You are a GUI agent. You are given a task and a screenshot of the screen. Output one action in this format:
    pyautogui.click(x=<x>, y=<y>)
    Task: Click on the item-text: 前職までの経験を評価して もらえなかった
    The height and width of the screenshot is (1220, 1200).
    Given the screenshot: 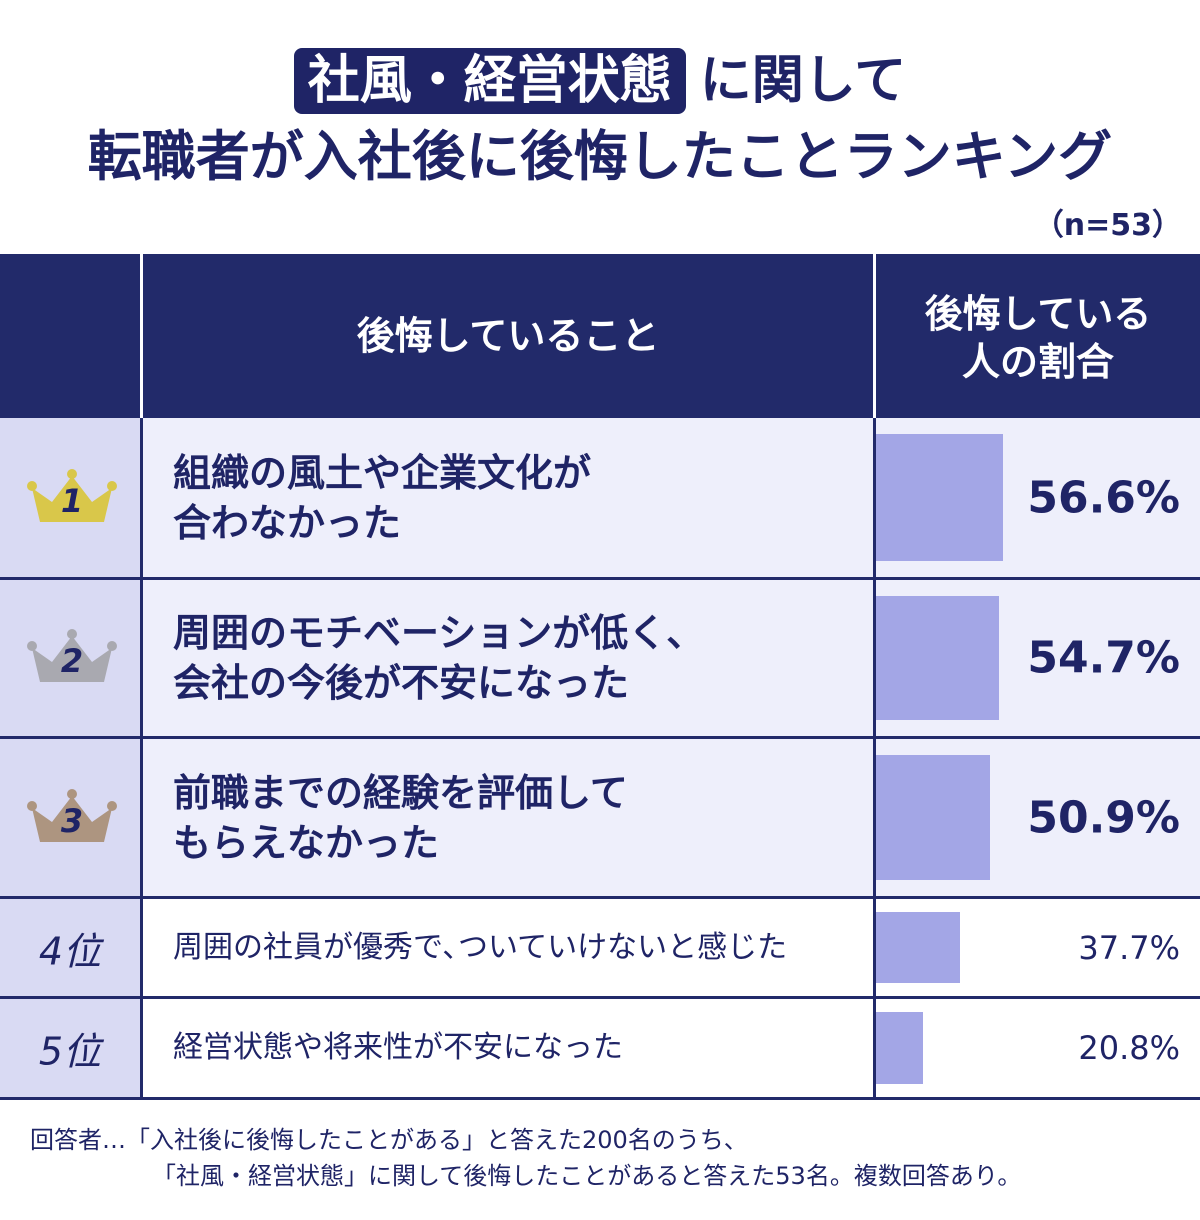 What is the action you would take?
    pyautogui.click(x=518, y=818)
    